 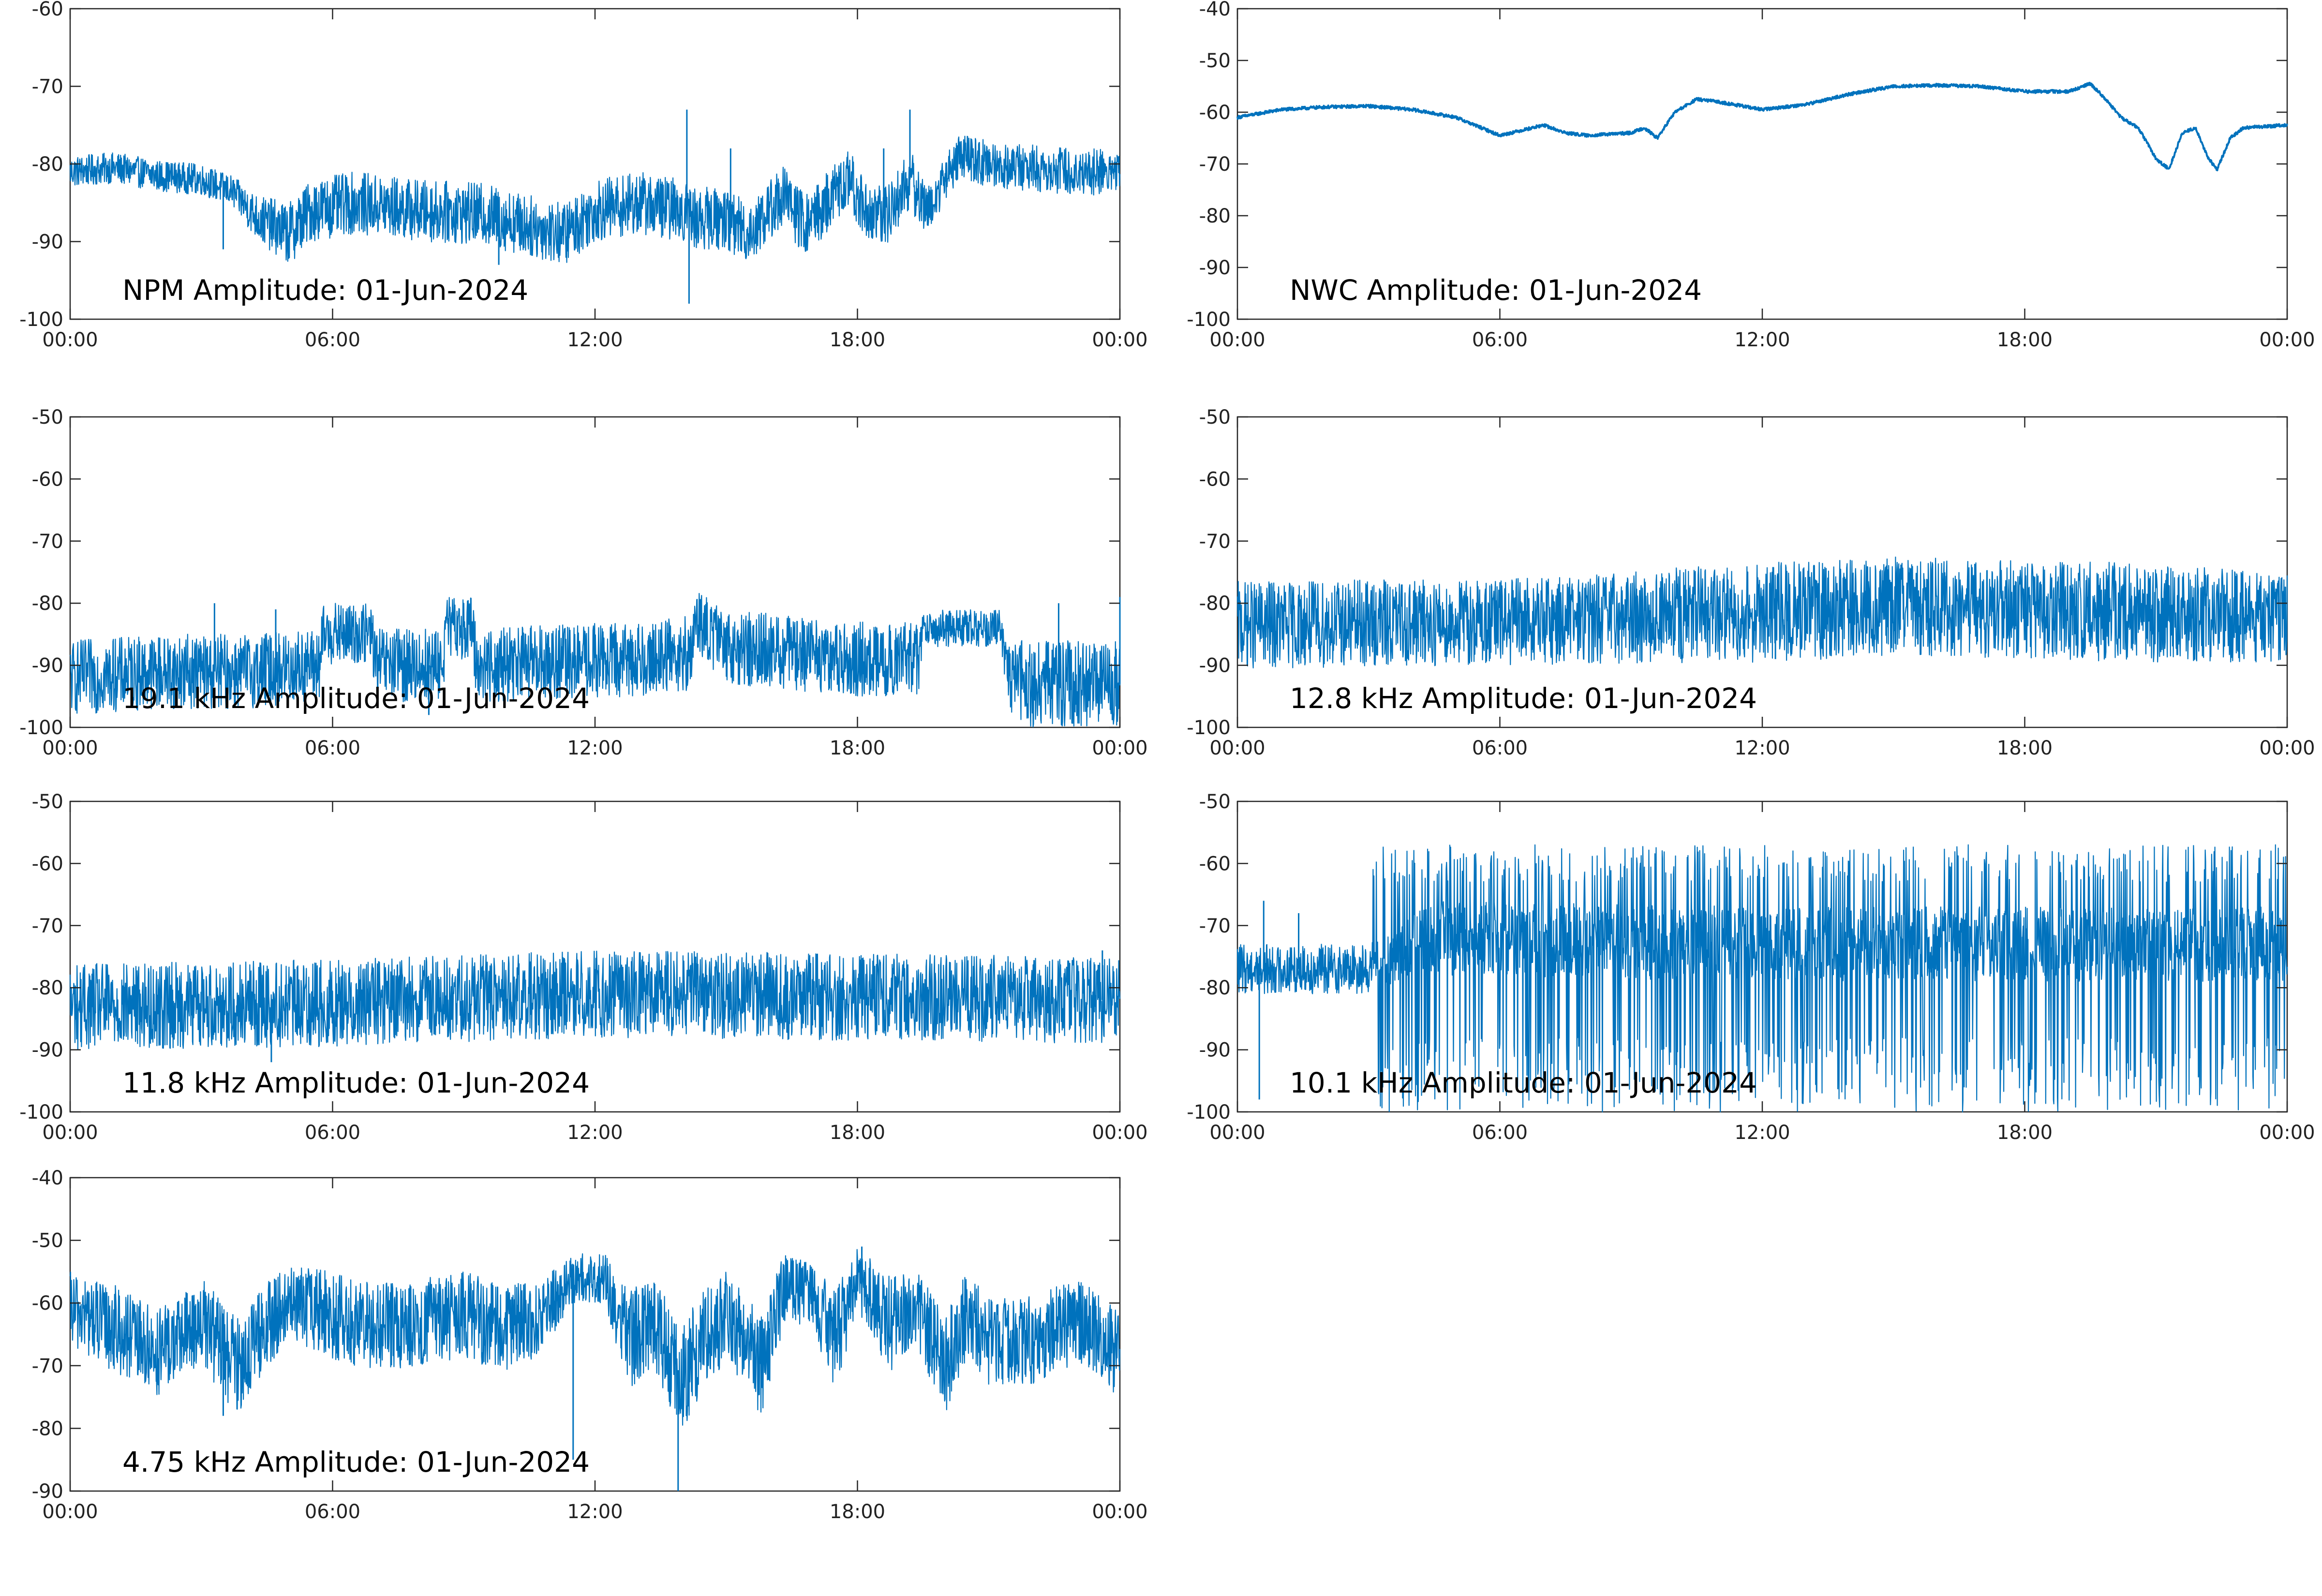 What do you see at coordinates (325, 290) in the screenshot?
I see `panel-title: NPM Amplitude: 01-Jun-2024` at bounding box center [325, 290].